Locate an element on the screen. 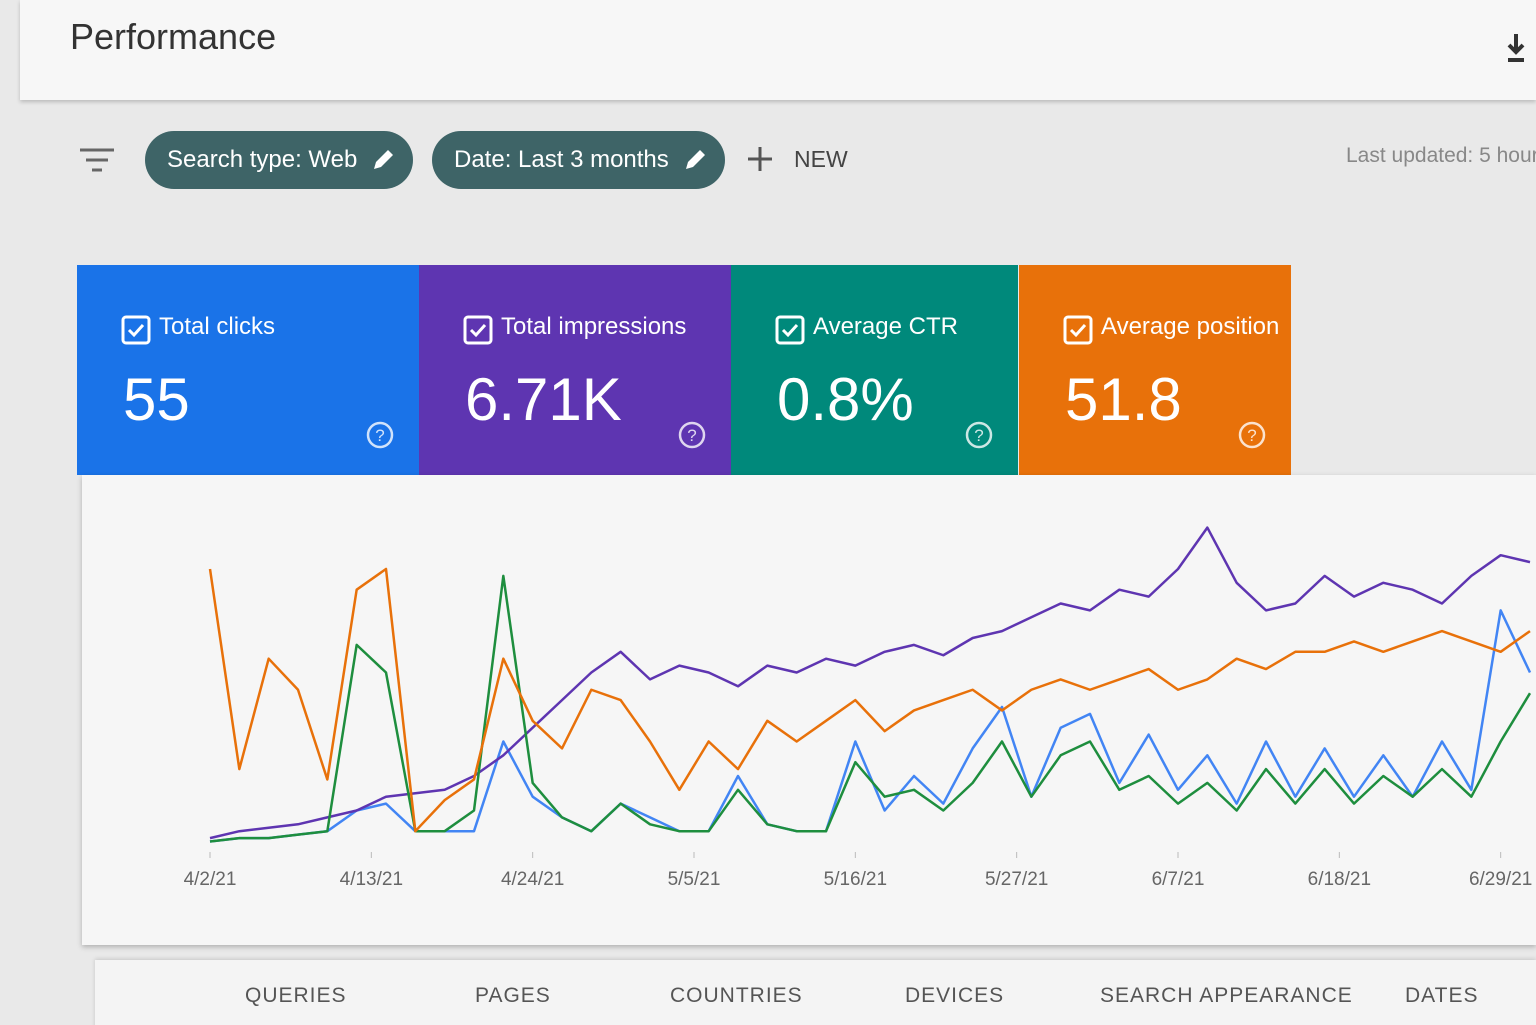  filter-chip: Search type: Web is located at coordinates (279, 160).